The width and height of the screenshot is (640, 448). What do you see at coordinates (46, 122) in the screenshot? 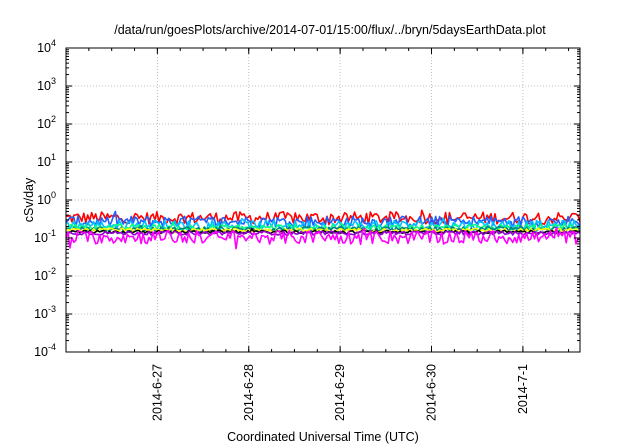
I see `y-tick-label: 10²` at bounding box center [46, 122].